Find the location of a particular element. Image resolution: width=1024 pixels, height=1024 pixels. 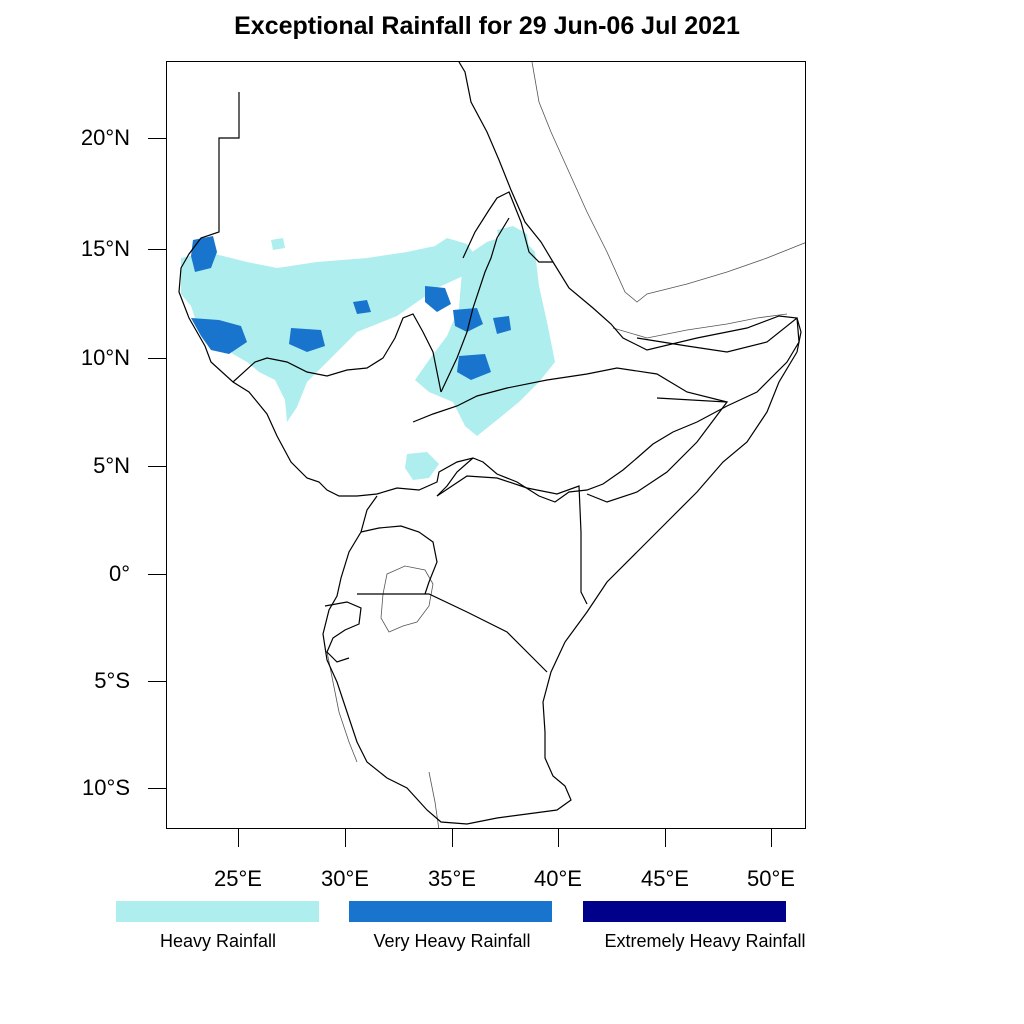

y-label-5s: 5°S is located at coordinates (112, 680).